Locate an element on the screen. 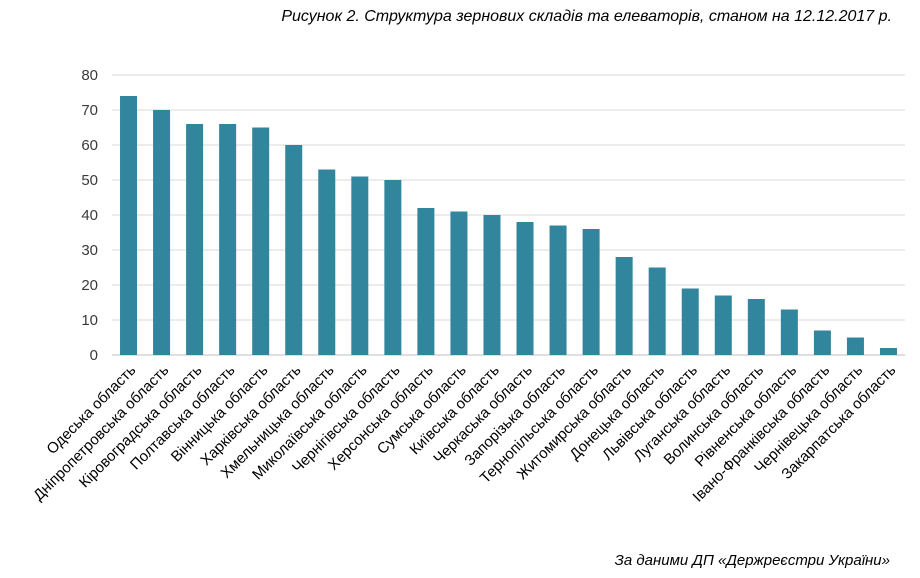 This screenshot has width=920, height=578. y-tick-label: 50 is located at coordinates (89, 180).